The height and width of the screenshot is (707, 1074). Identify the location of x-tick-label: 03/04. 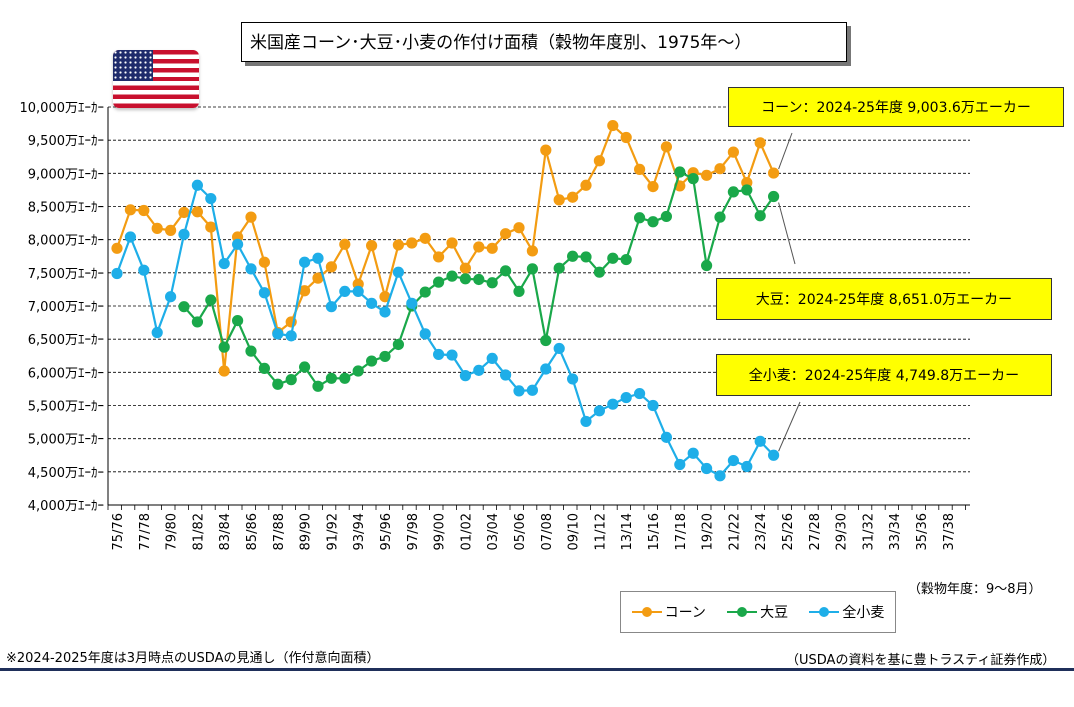
(493, 531).